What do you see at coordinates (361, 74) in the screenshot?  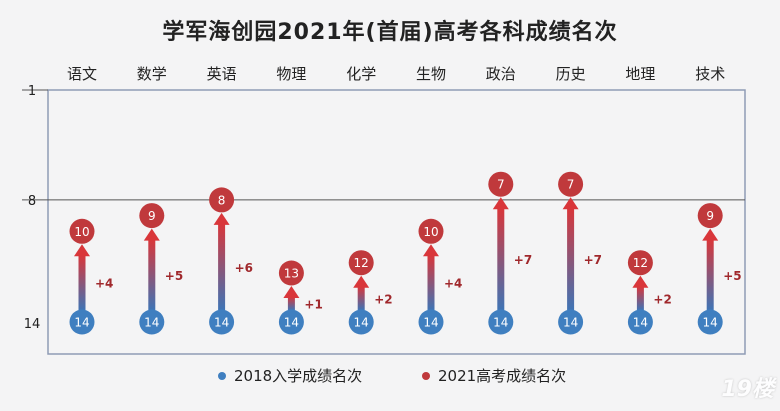 I see `x-tick-label: 化学` at bounding box center [361, 74].